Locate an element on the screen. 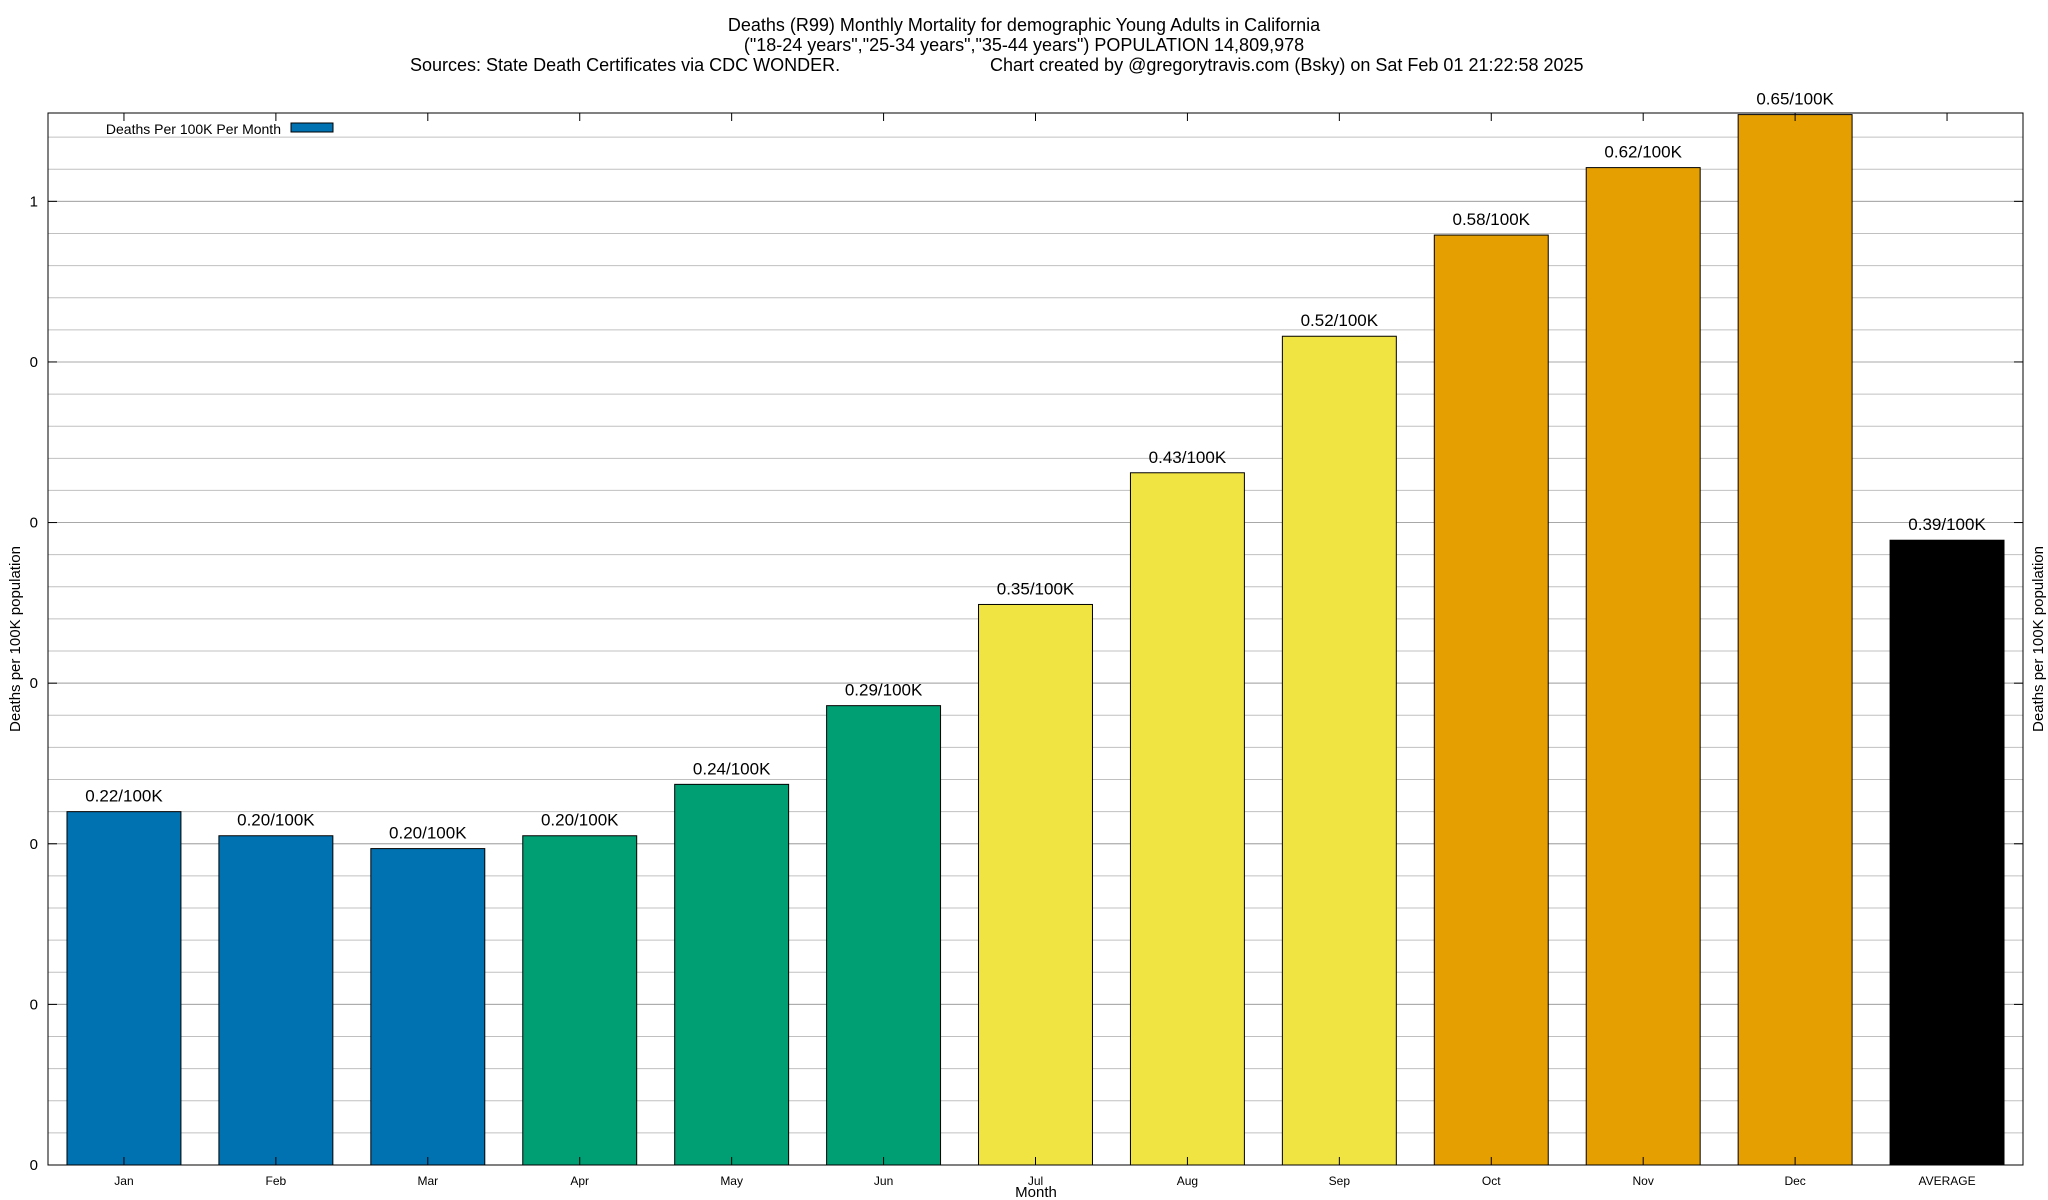 This screenshot has height=1200, width=2048. bar-jan is located at coordinates (124, 988).